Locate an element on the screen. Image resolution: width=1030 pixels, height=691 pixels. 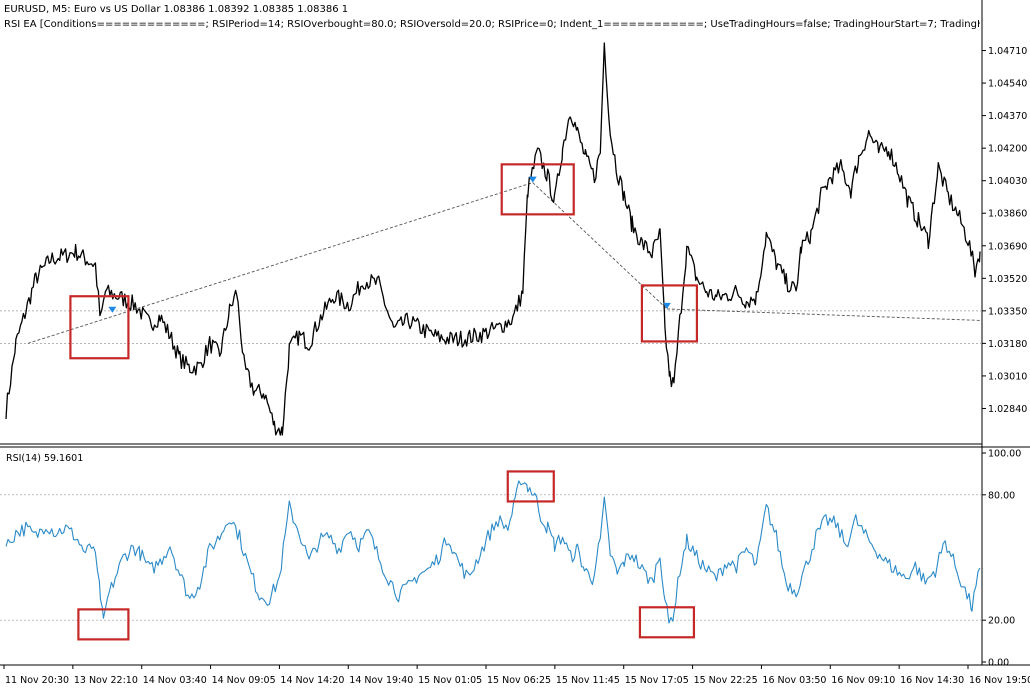
price-tick-label: 1.04710 is located at coordinates (1007, 51).